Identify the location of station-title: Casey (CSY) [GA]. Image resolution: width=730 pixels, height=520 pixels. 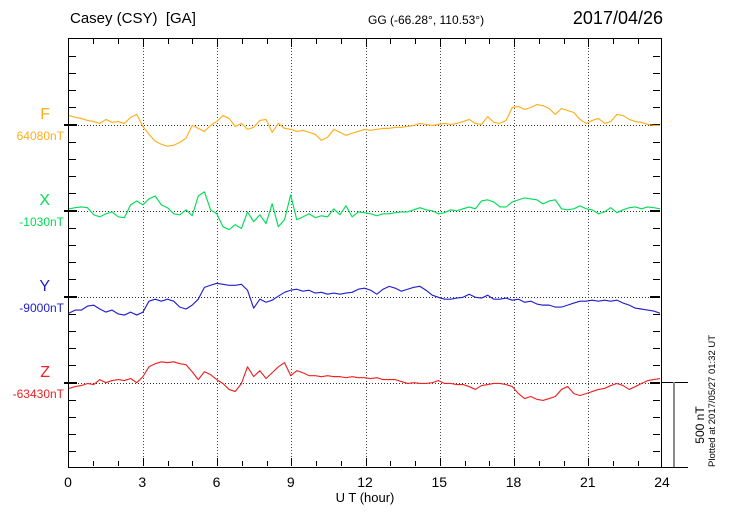
(133, 18).